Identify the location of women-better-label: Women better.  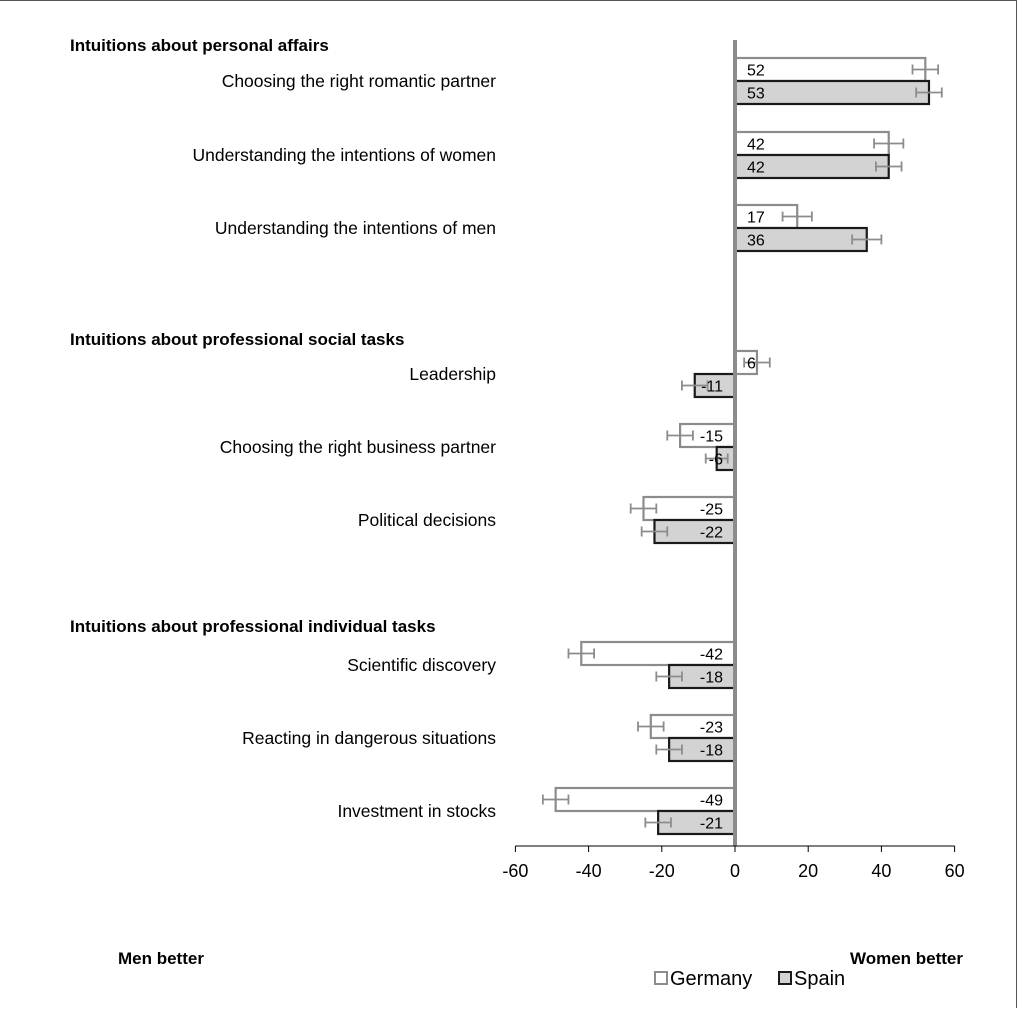
(906, 958).